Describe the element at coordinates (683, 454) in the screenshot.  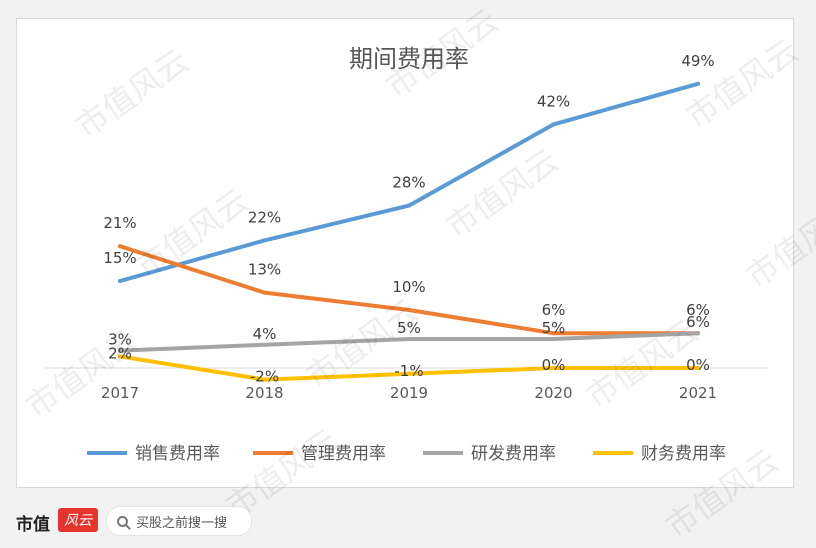
I see `legend-label: 财务费用率` at that location.